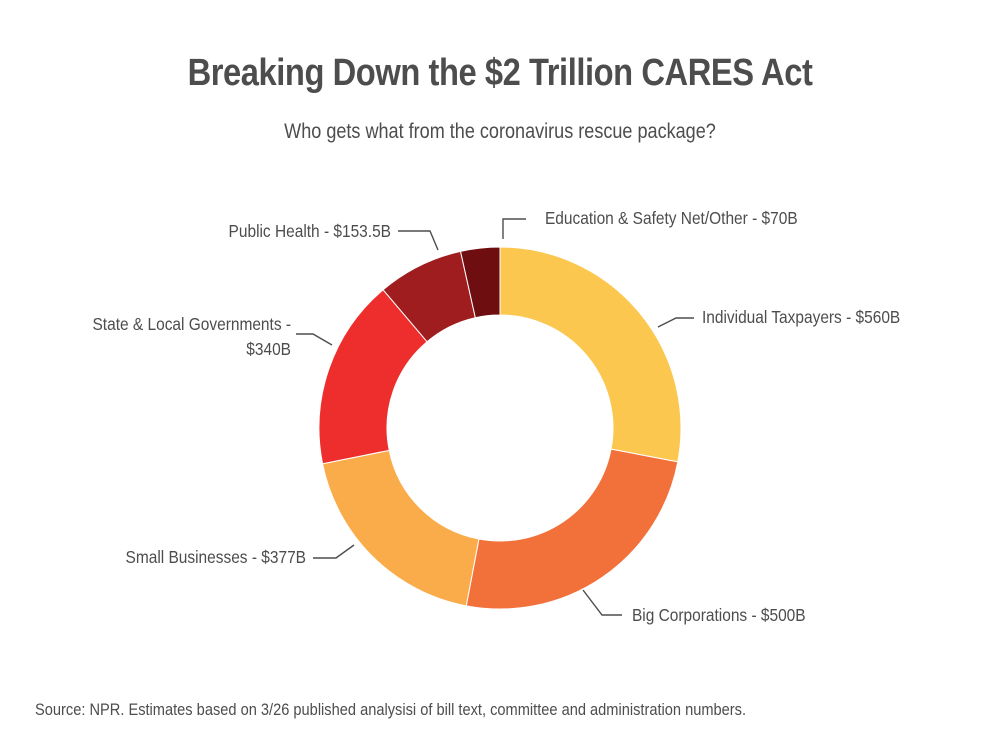 The image size is (1000, 750). Describe the element at coordinates (719, 615) in the screenshot. I see `slice-label: Big Corporations - $500B` at that location.